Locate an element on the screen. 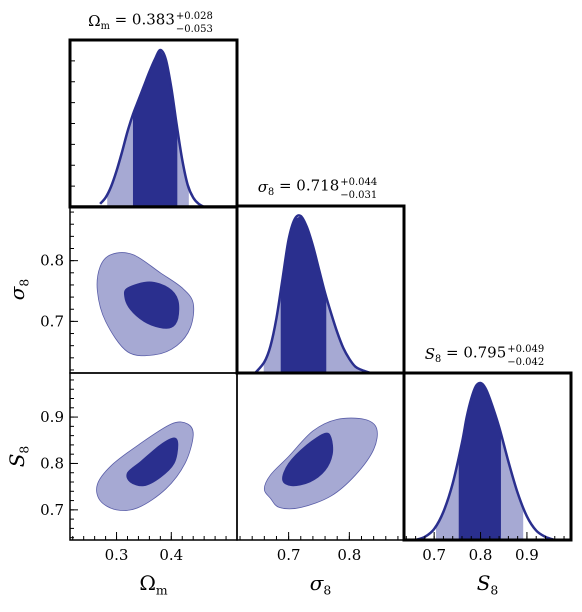  x-axis-title-sigma_8: σ8 is located at coordinates (321, 584).